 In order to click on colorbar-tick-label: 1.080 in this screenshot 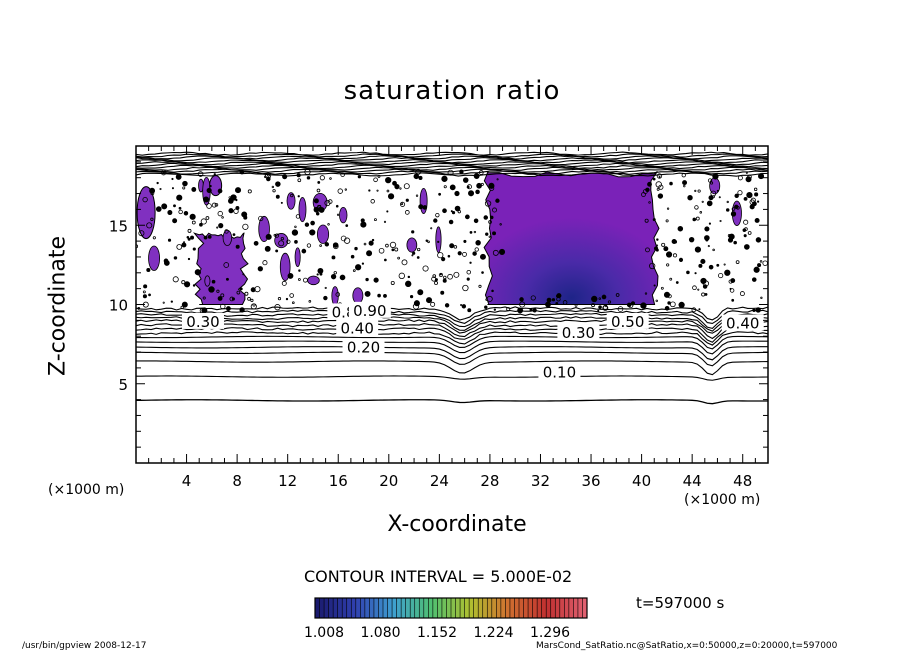, I will do `click(380, 633)`.